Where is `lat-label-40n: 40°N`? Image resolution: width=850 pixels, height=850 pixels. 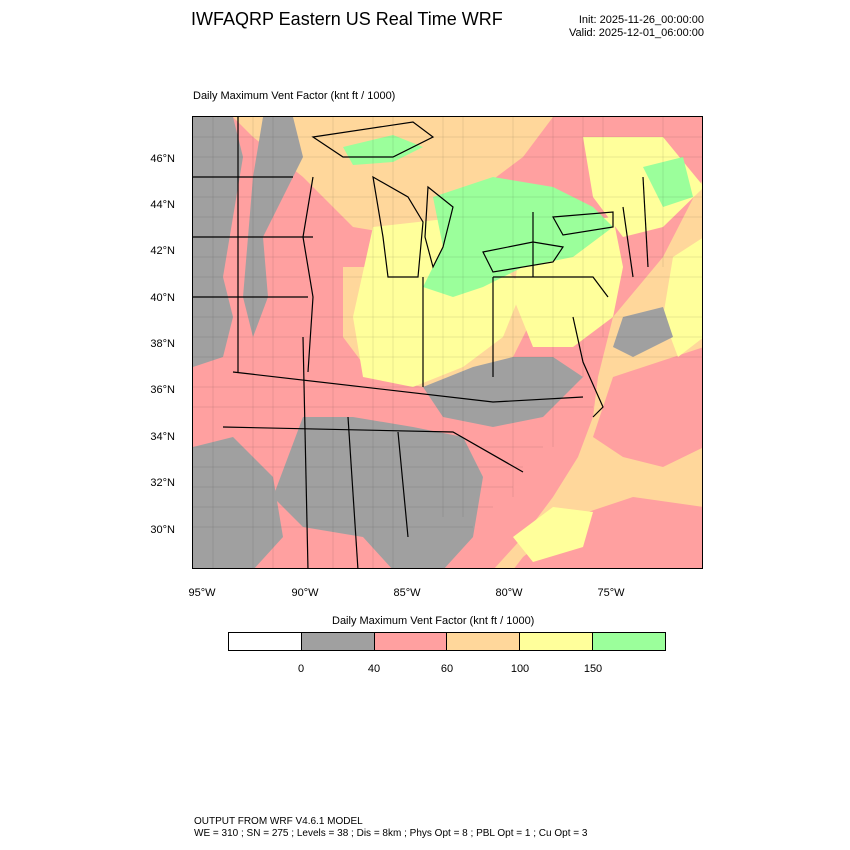
lat-label-40n: 40°N is located at coordinates (162, 298).